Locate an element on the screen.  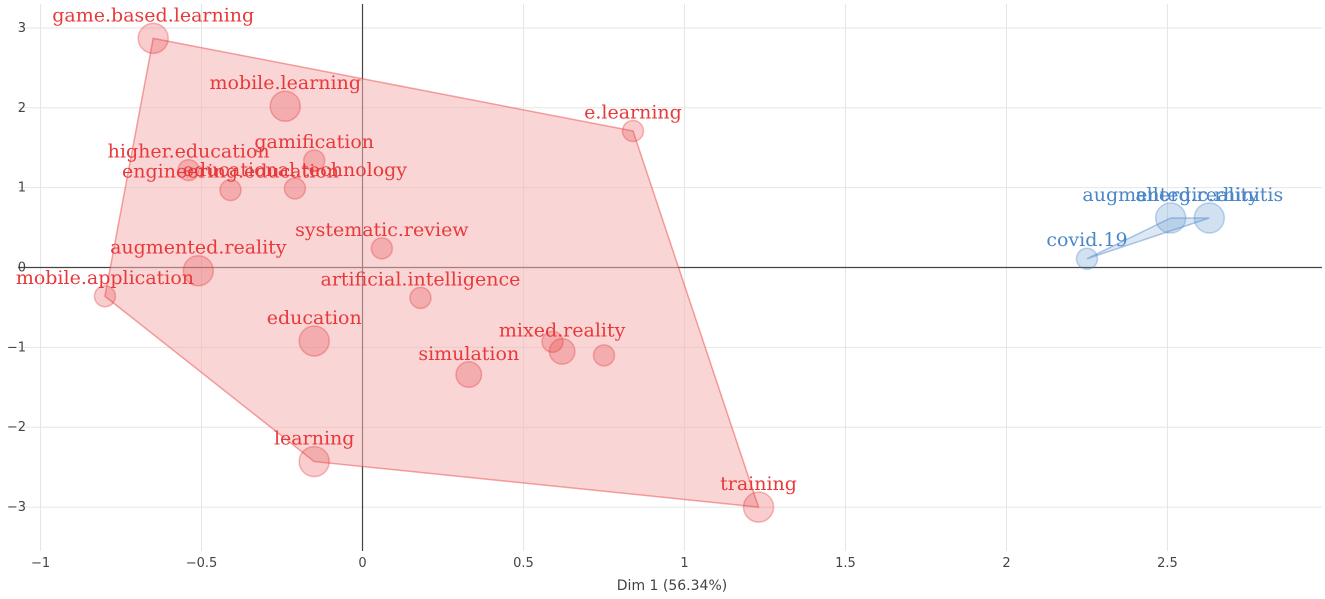
x-tick-label: 1 is located at coordinates (684, 563).